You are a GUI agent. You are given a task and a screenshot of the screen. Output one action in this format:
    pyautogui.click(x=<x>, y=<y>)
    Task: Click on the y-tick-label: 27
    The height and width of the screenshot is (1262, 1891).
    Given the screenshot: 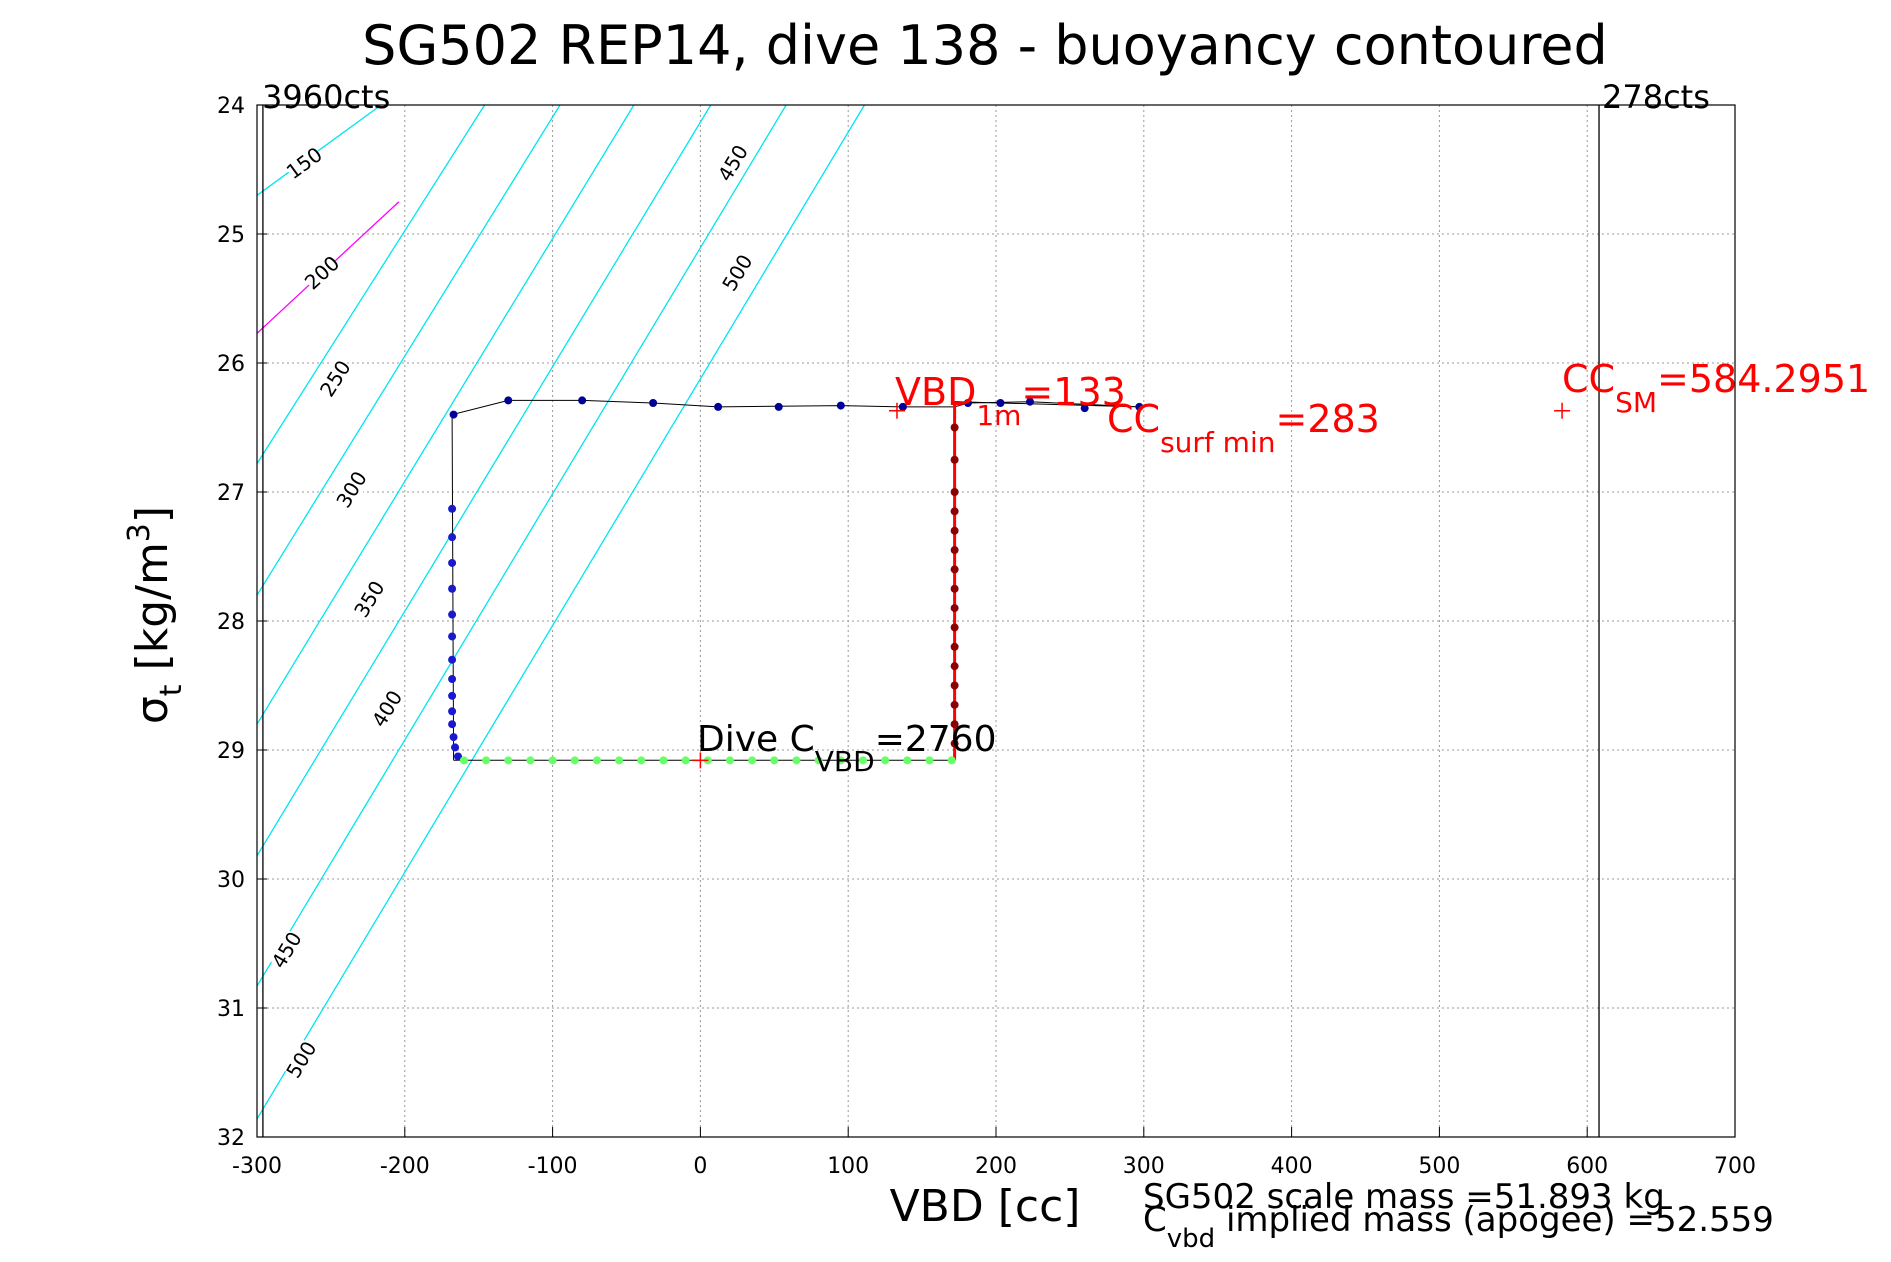 What is the action you would take?
    pyautogui.click(x=231, y=493)
    